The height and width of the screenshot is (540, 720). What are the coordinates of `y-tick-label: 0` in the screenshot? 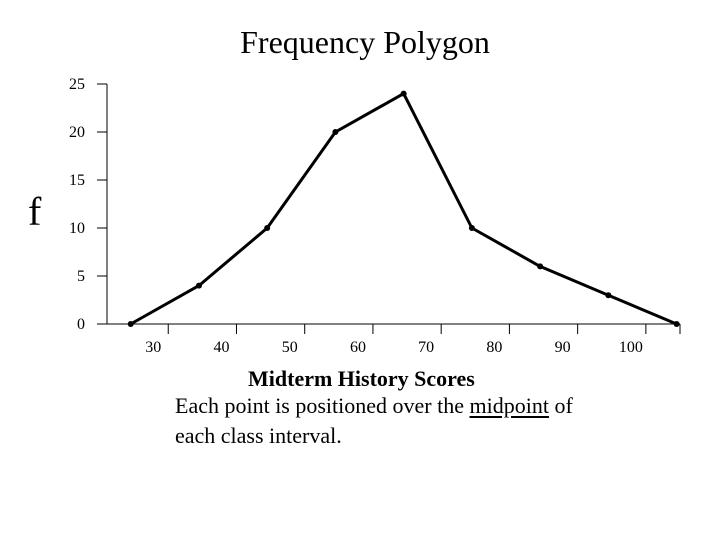 It's located at (81, 324).